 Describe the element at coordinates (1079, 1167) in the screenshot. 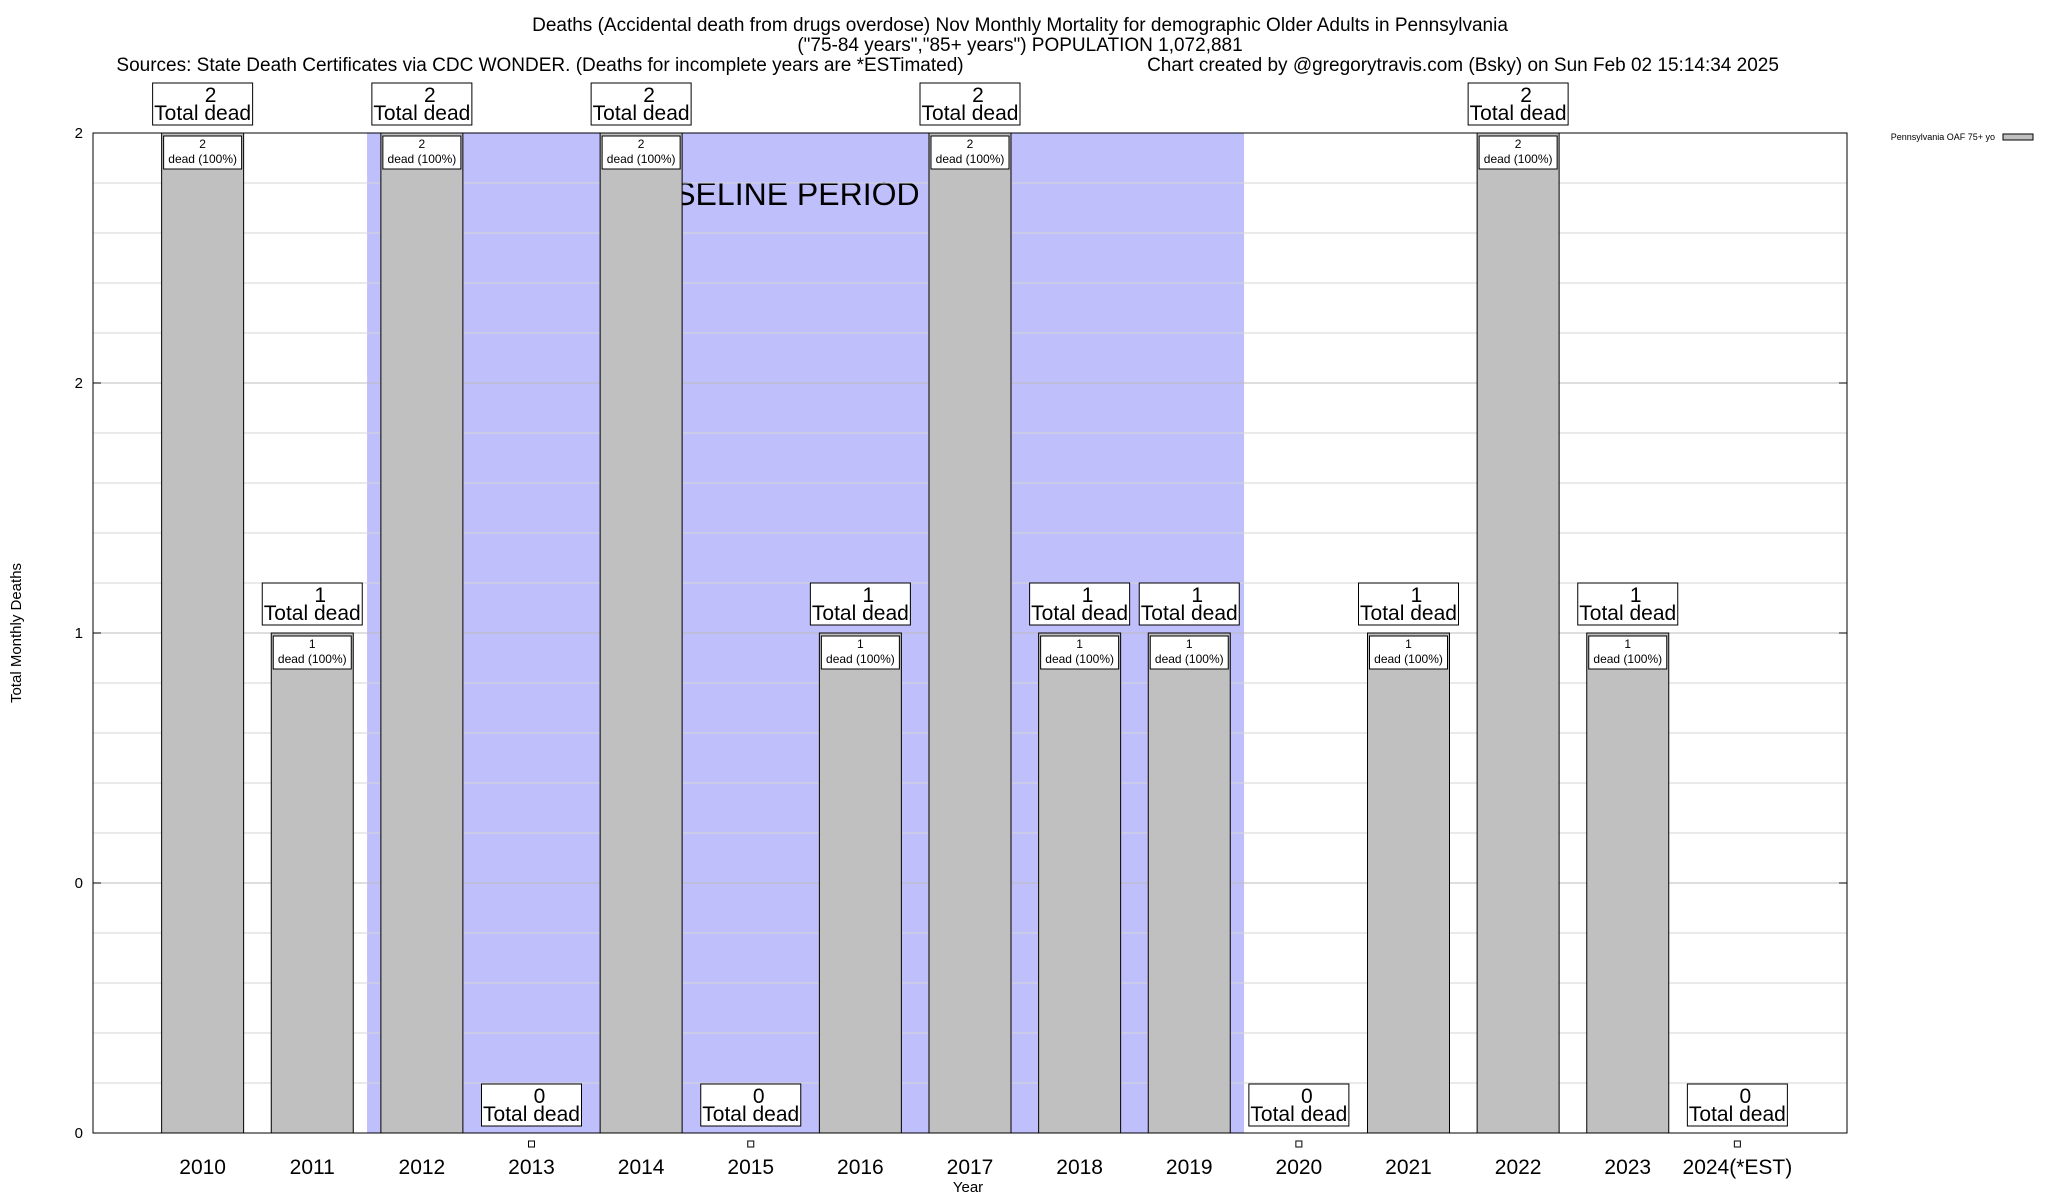

I see `x-tick-label: 2018` at that location.